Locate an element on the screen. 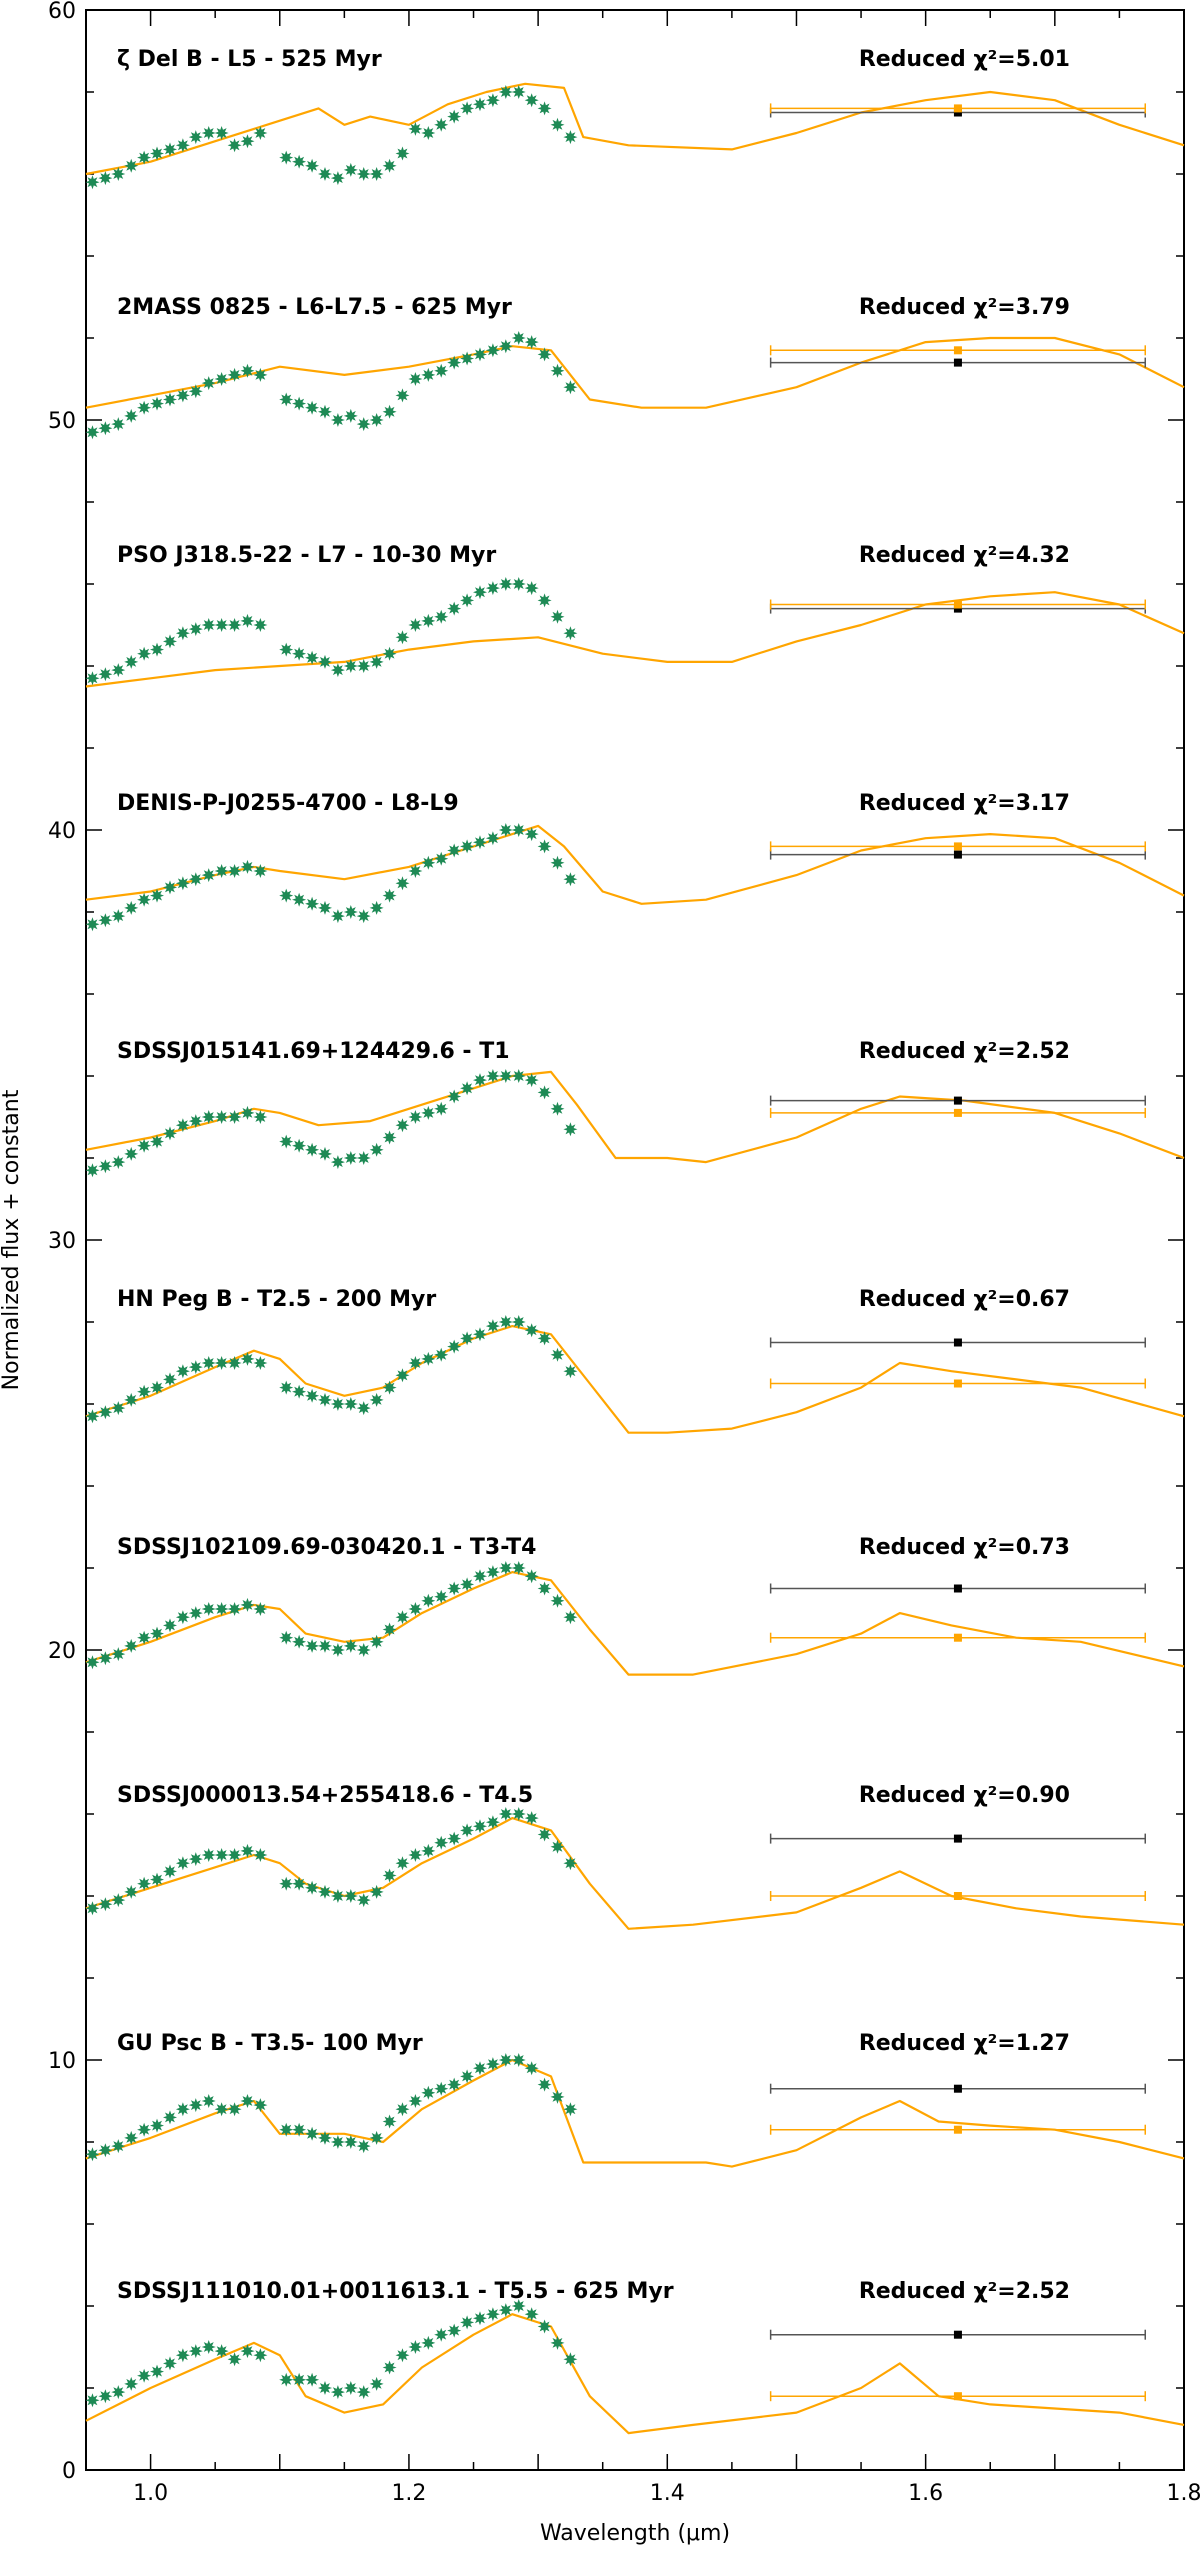 The height and width of the screenshot is (2550, 1200). series-name: SDSSJ015141.69+124429.6 - T1 is located at coordinates (313, 1051).